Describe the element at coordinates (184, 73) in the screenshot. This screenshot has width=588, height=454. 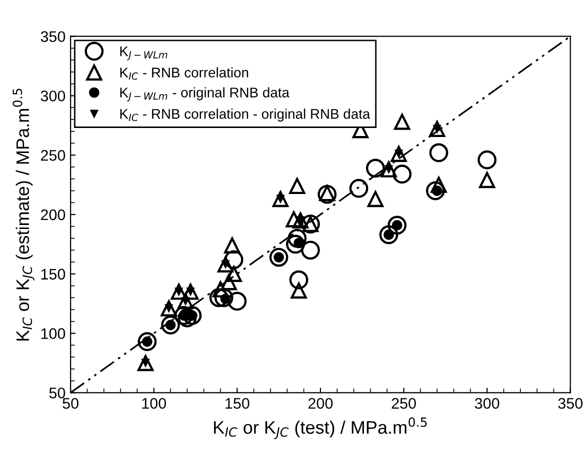
I see `legend-label: K$_{IC}$ - RNB correlation` at that location.